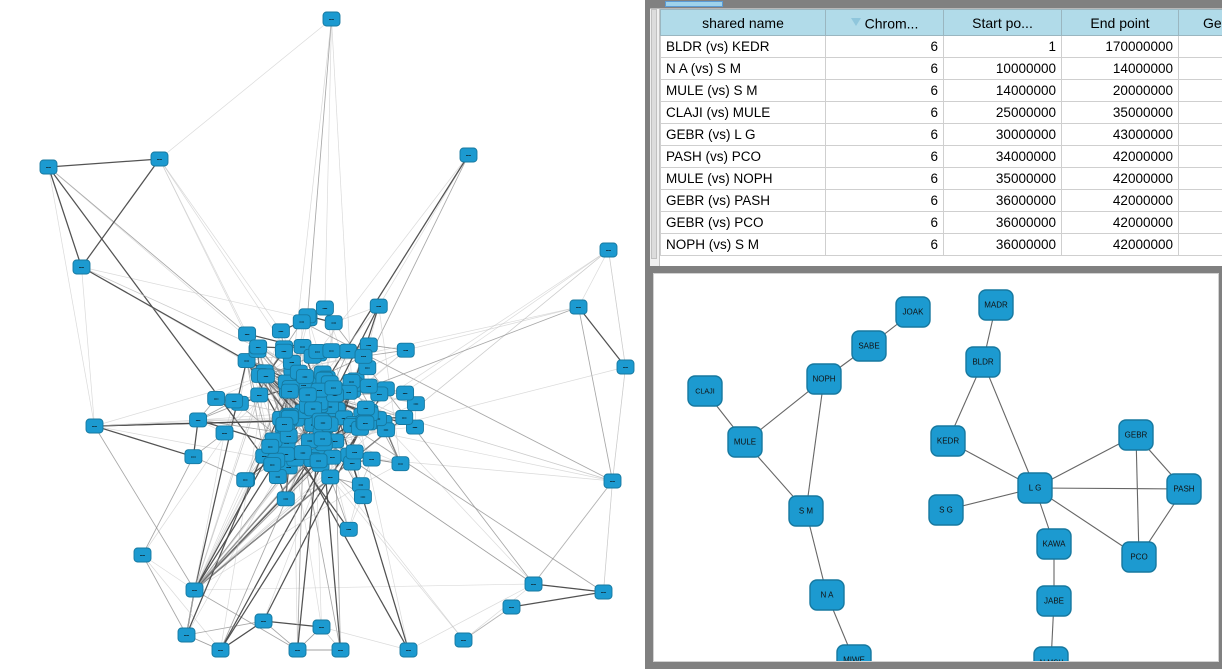  I want to click on network-node: S G, so click(946, 510).